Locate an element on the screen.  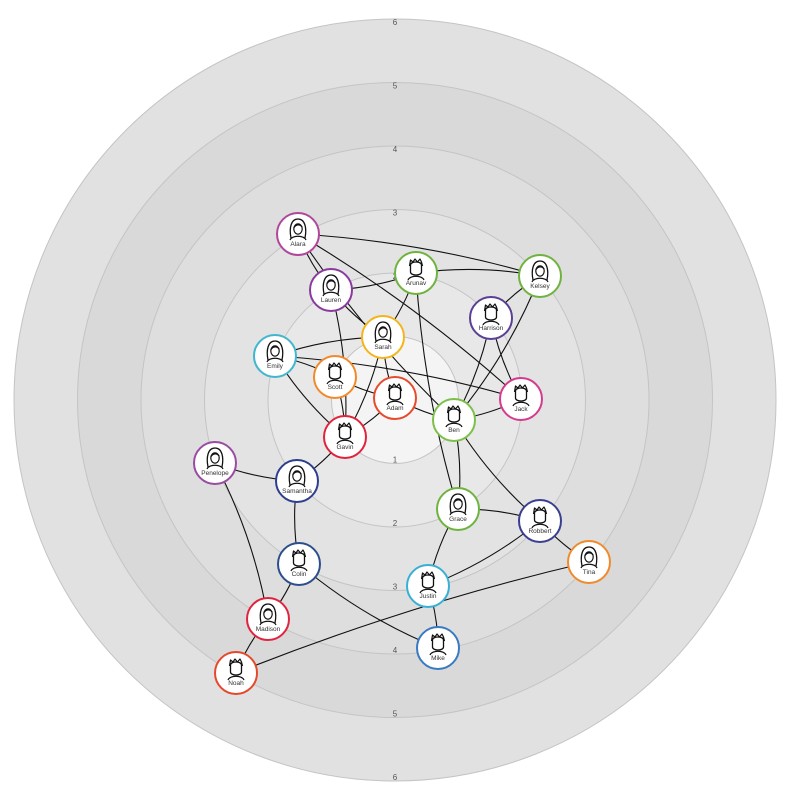
ring-label-top-4: 4 is located at coordinates (395, 149).